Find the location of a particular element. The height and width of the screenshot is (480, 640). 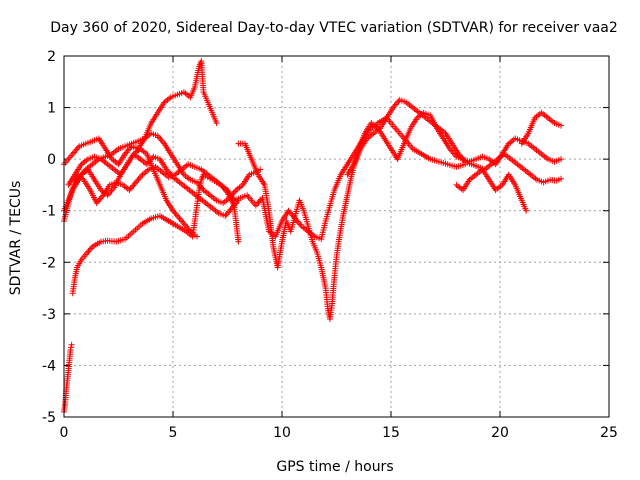

y-tick-label: 2 is located at coordinates (51, 57).